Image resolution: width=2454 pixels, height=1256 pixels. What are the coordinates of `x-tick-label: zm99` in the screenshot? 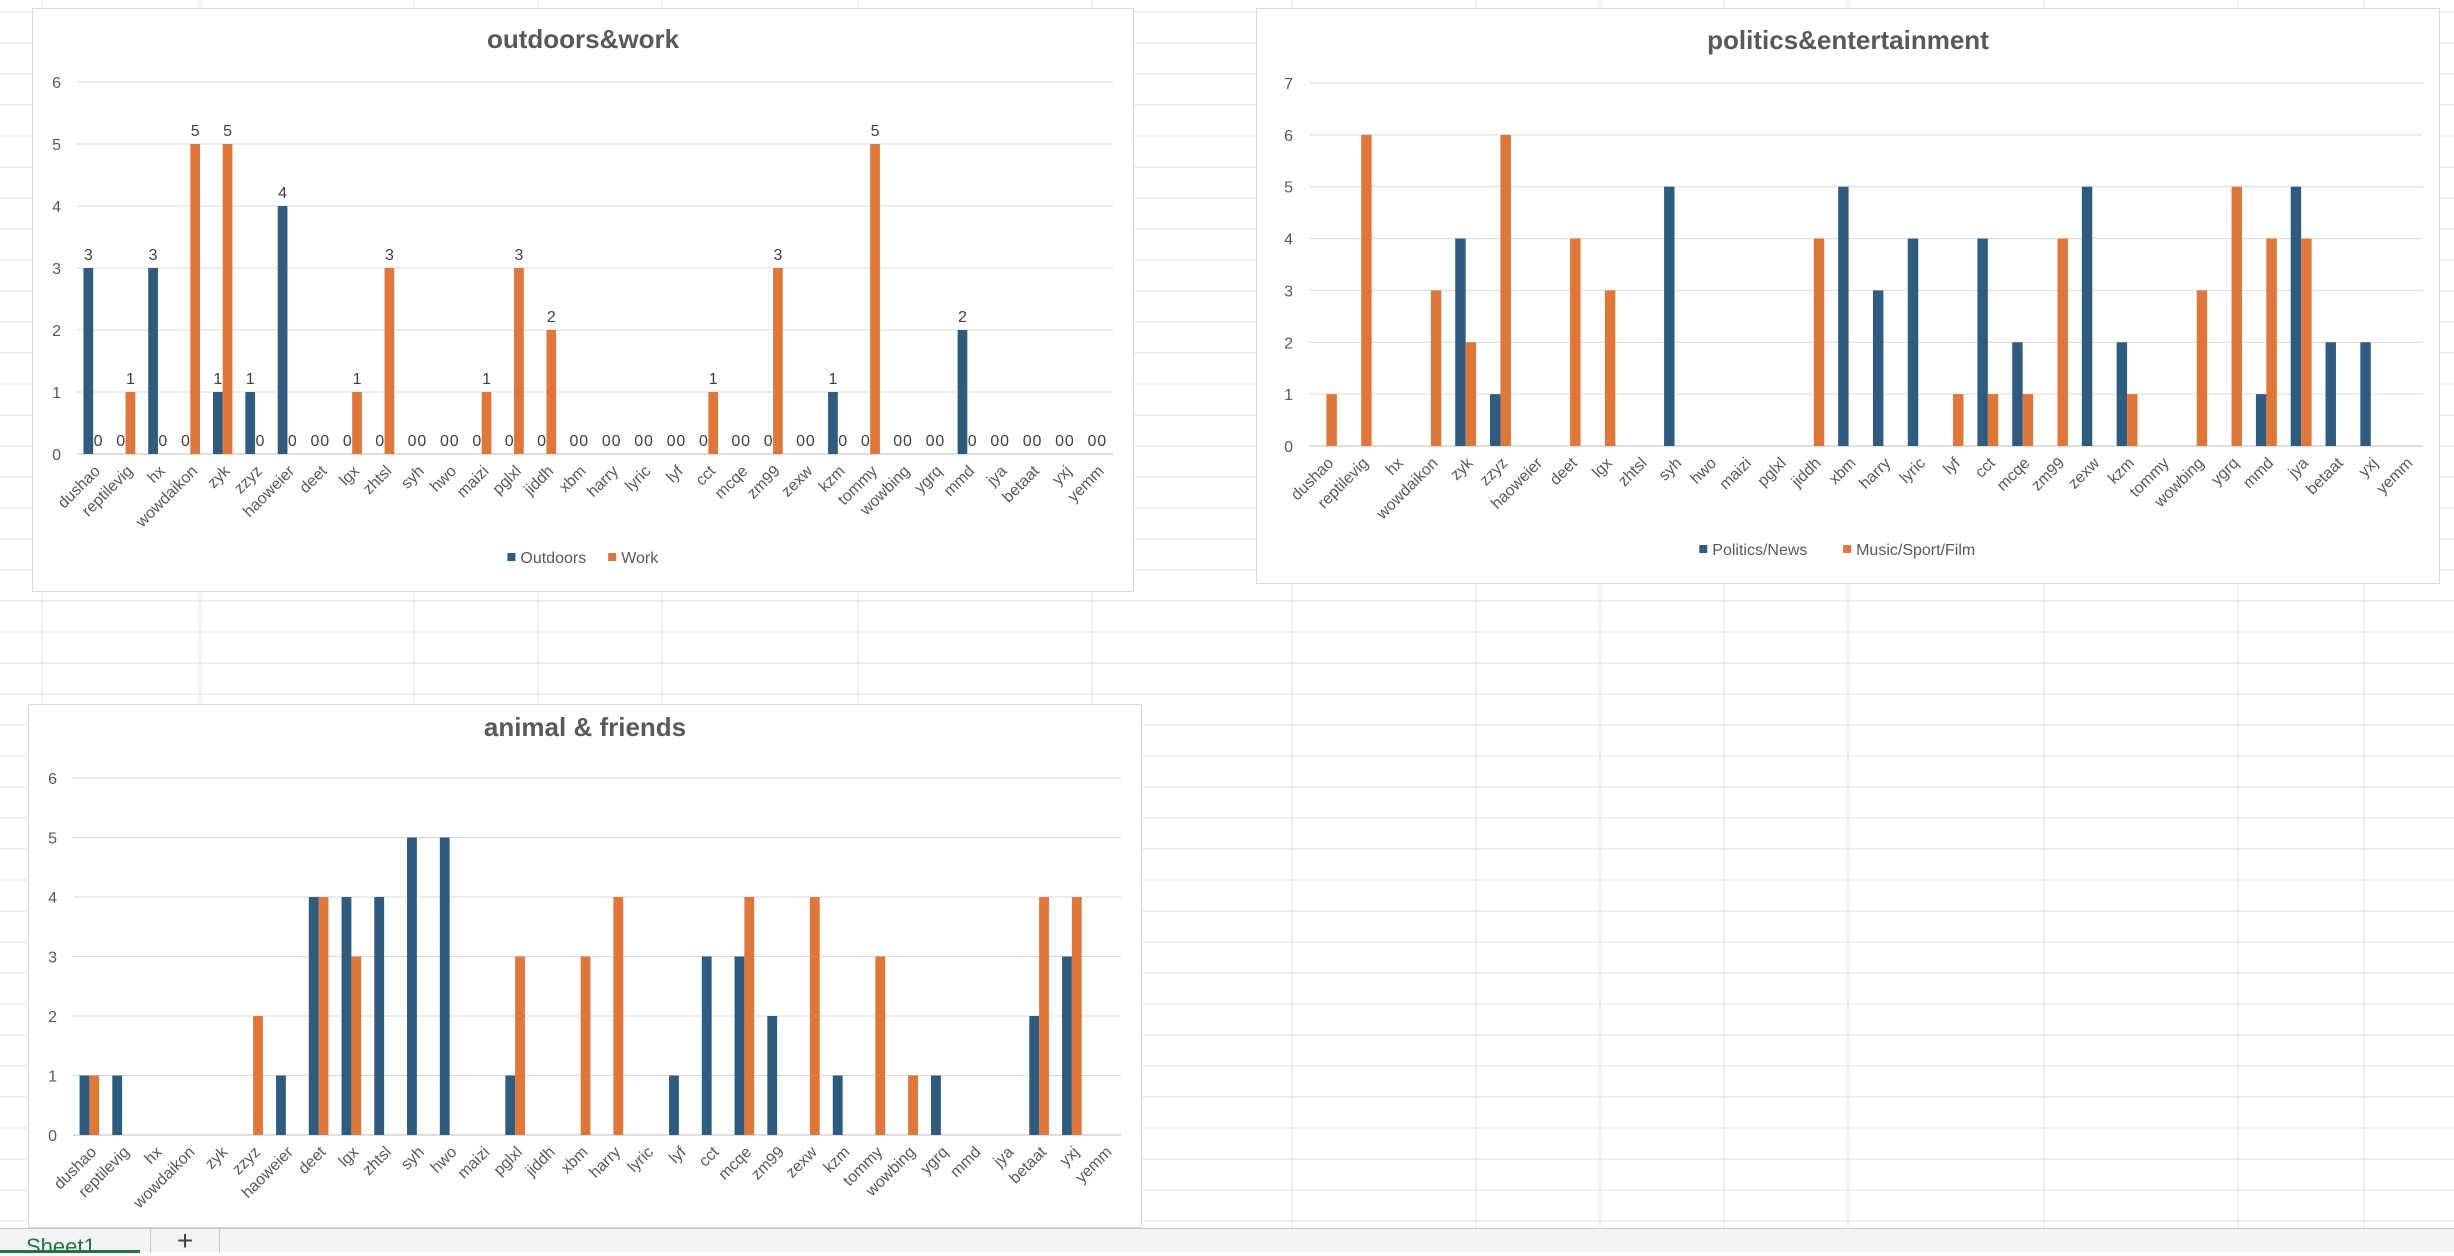 It's located at (764, 483).